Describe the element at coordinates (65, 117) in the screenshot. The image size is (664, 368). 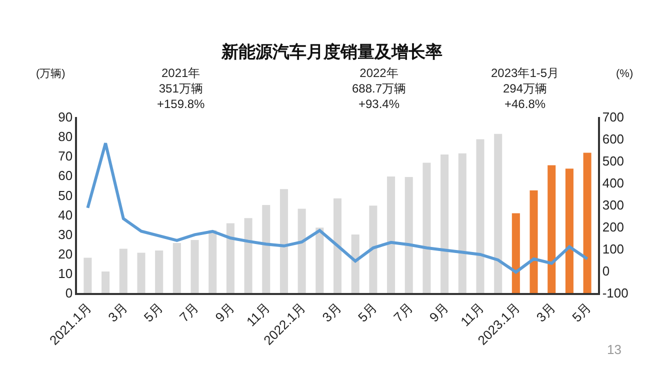
I see `y-tick-label: 90` at that location.